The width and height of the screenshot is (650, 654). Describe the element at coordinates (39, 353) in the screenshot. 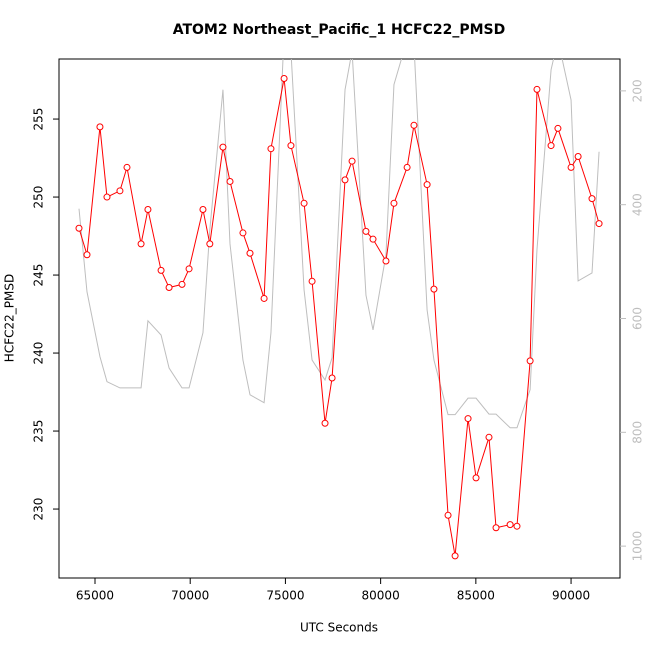

I see `y-tick-label: 240` at that location.